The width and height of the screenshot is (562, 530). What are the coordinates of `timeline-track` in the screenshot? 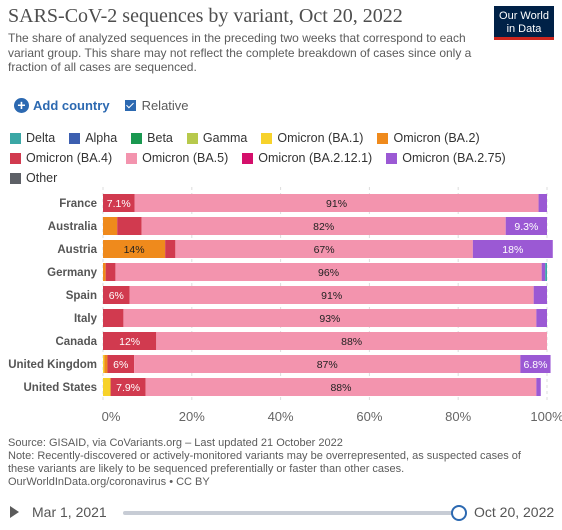 It's located at (291, 513).